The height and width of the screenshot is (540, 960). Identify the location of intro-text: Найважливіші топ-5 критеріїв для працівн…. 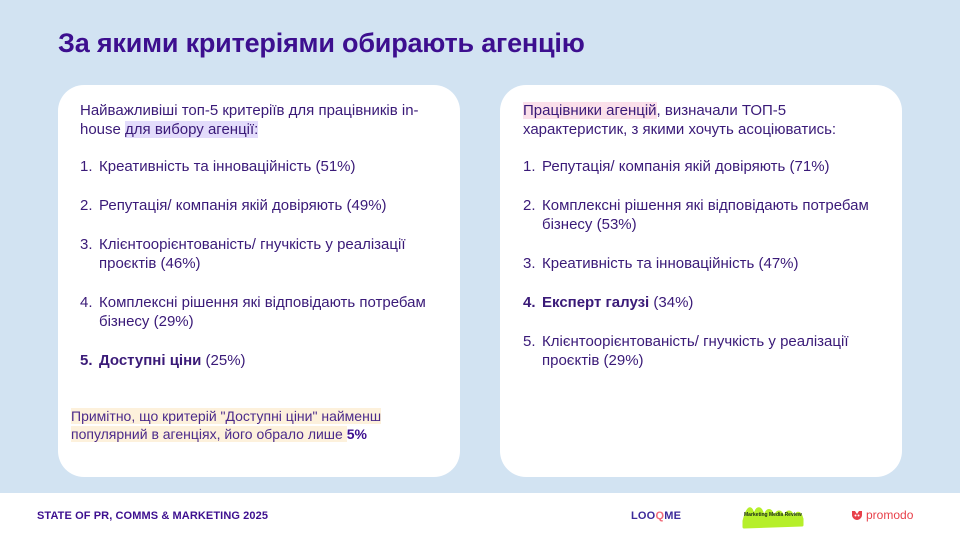
(249, 120).